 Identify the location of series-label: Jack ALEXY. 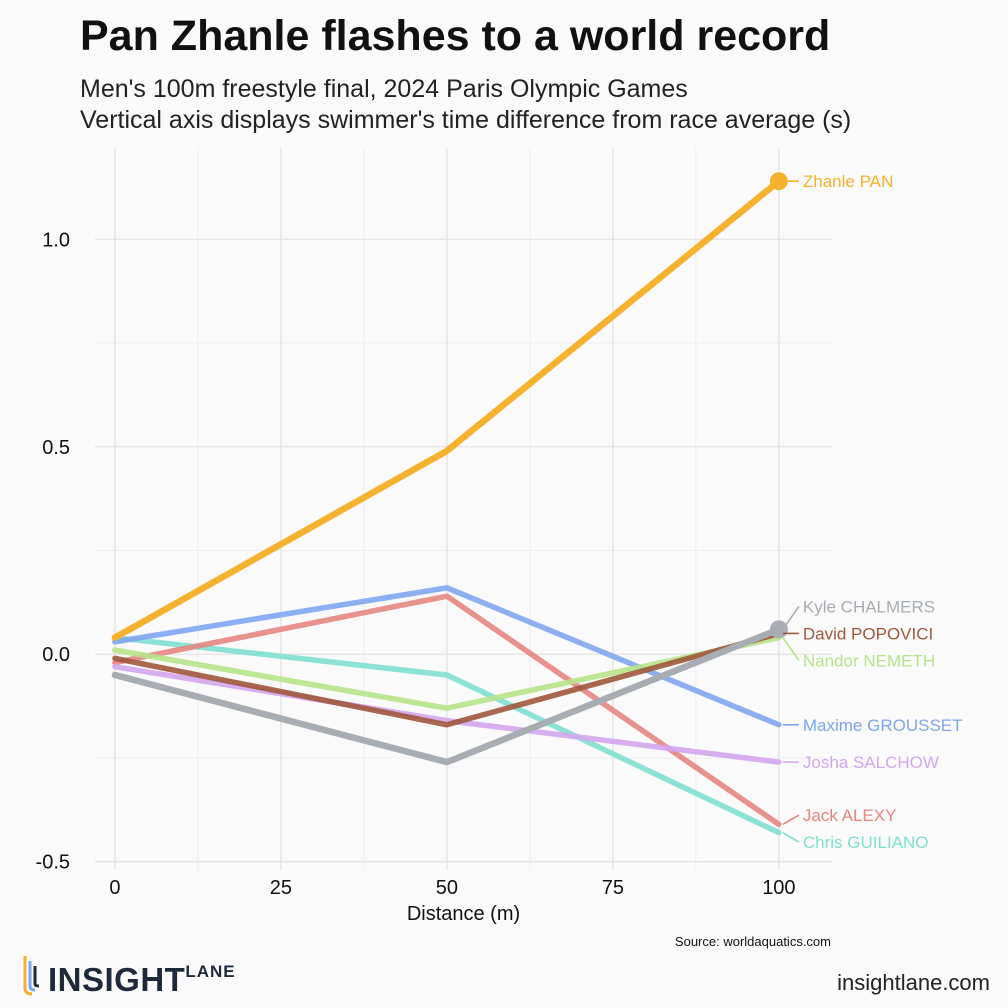
(850, 815).